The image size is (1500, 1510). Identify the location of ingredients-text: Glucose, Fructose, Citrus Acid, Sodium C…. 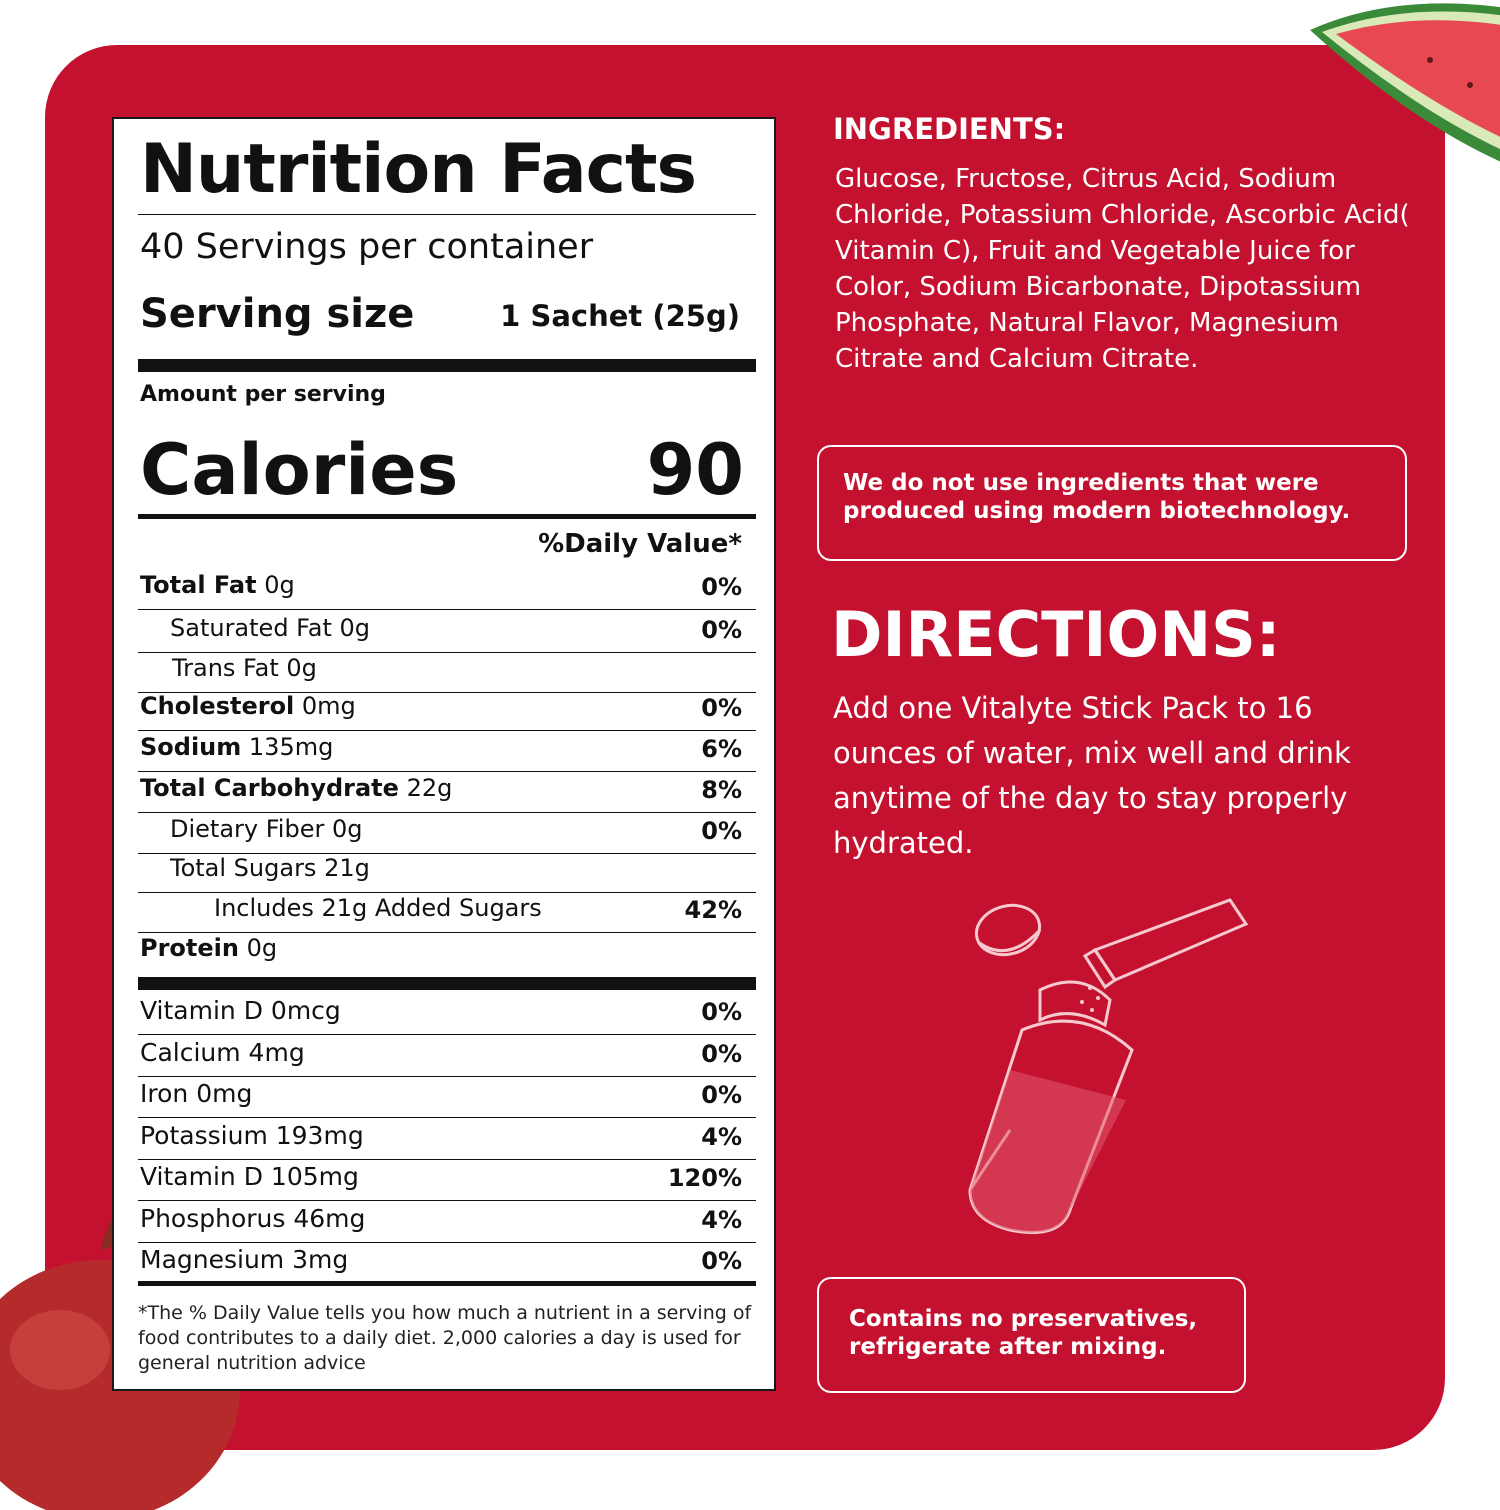
(1122, 269).